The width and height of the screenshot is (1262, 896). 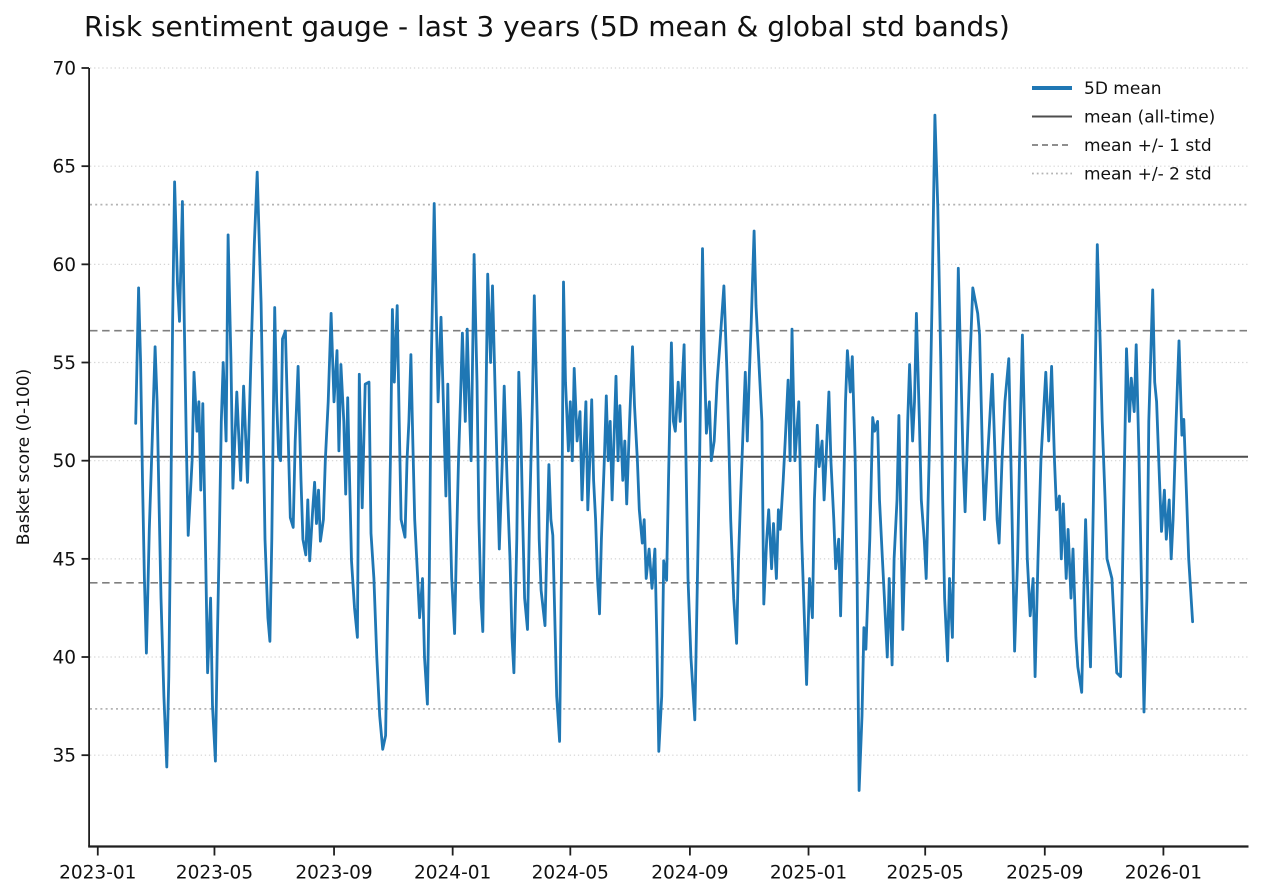 I want to click on y-tick-label: 65, so click(x=64, y=167).